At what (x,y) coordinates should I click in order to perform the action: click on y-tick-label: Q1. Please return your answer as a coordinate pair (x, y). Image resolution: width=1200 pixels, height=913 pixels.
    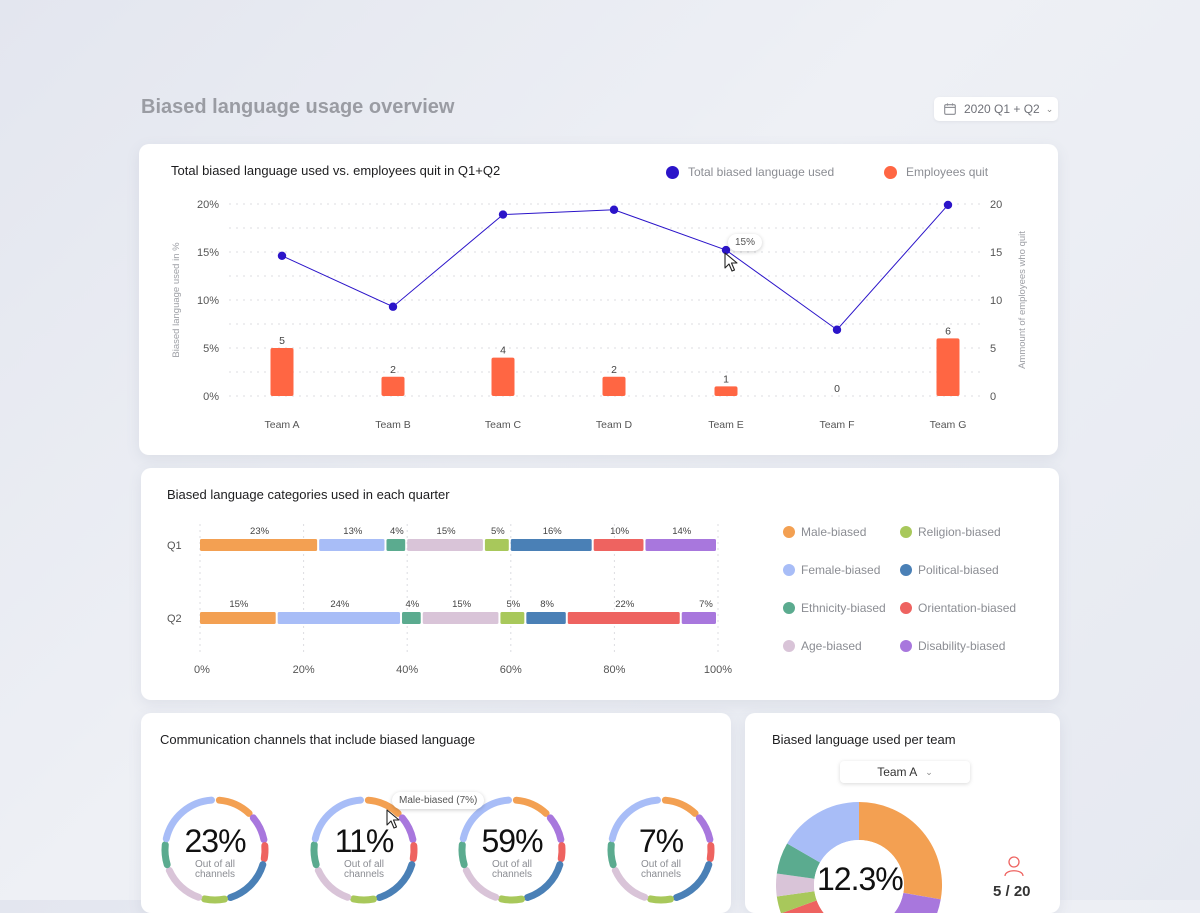
    Looking at the image, I should click on (174, 546).